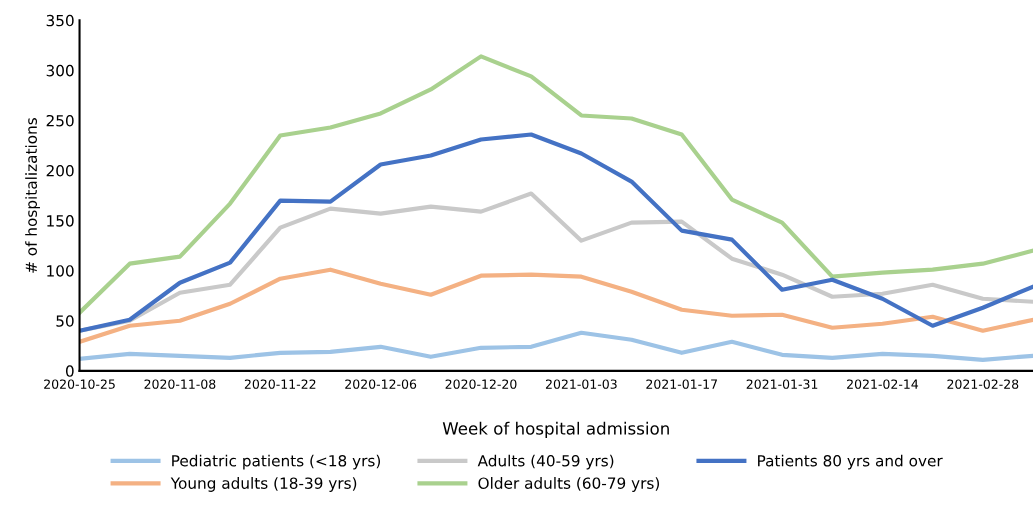 This screenshot has height=508, width=1033. What do you see at coordinates (481, 384) in the screenshot?
I see `x-tick-label: 2020-12-20` at bounding box center [481, 384].